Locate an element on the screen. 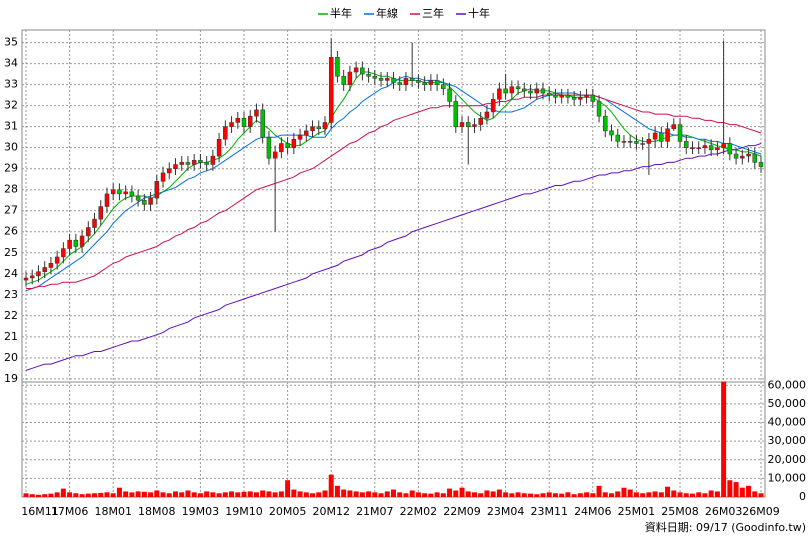  x-tick-label: 19M10 is located at coordinates (244, 511).